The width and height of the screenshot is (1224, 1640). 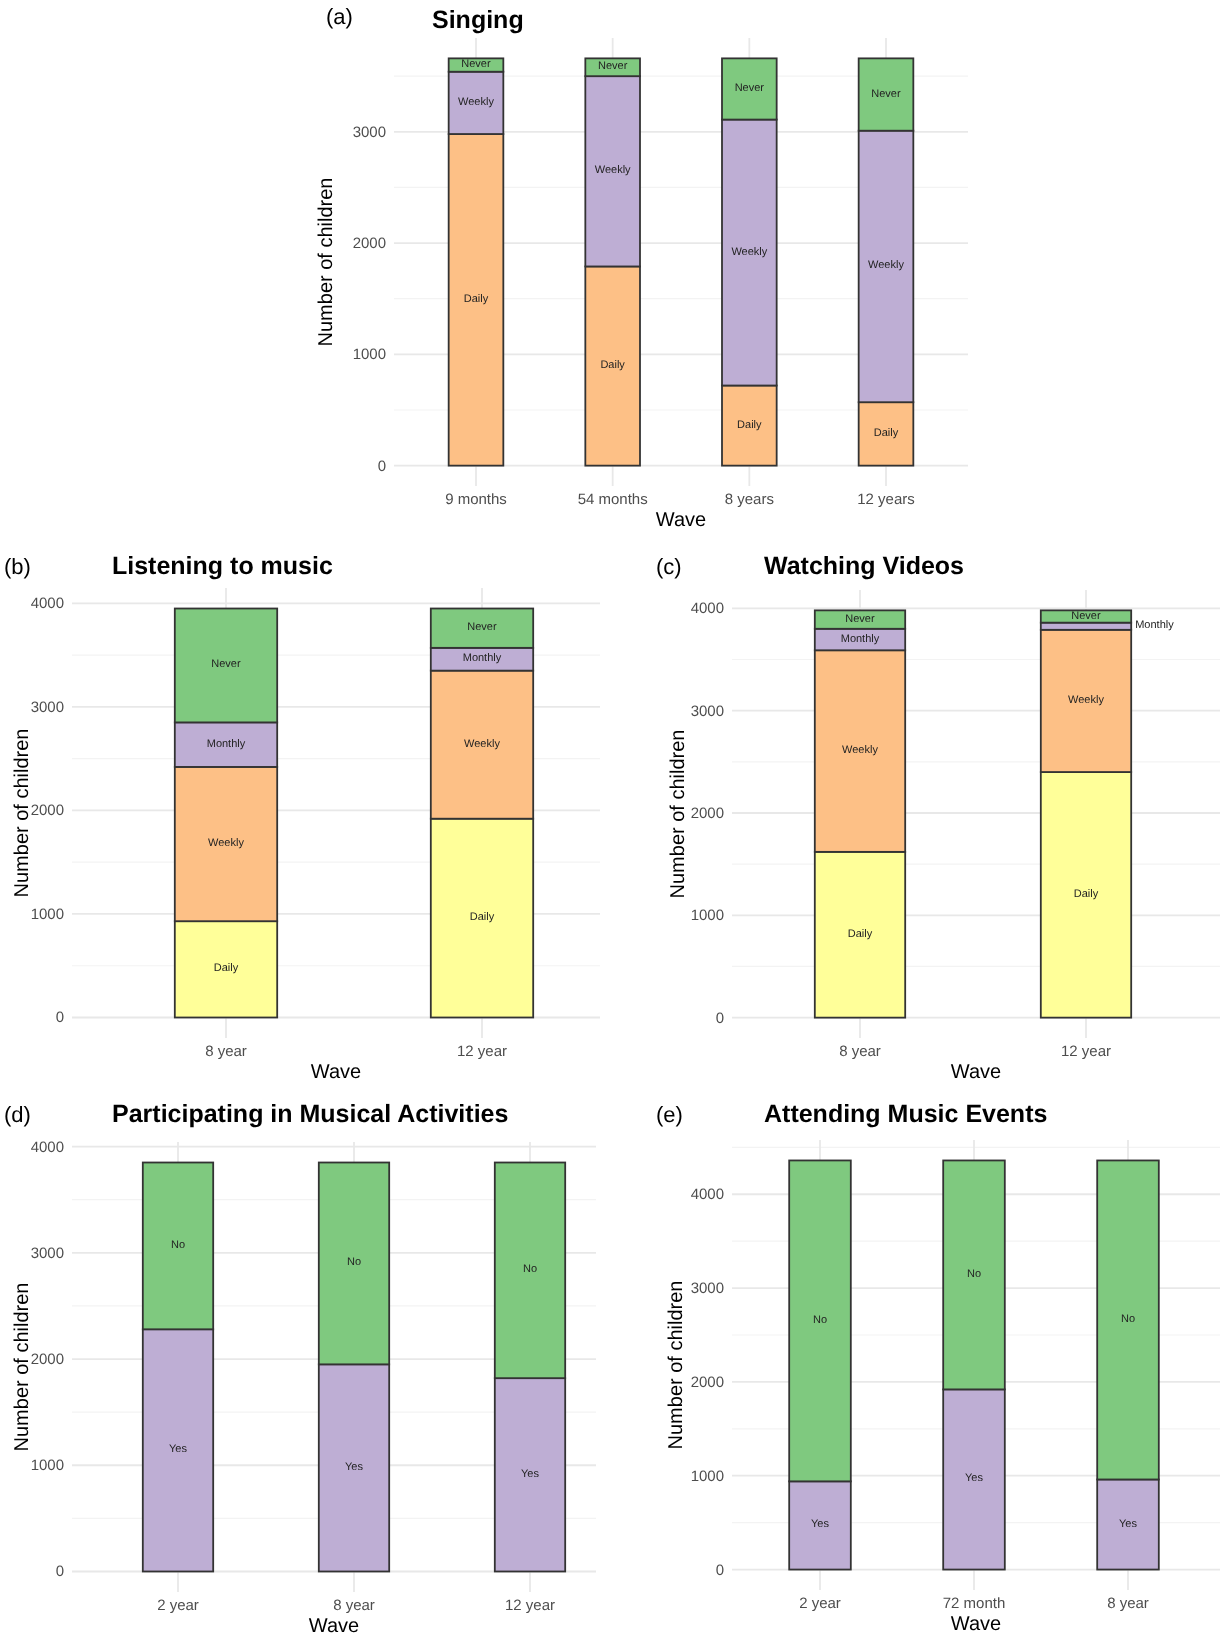 What do you see at coordinates (222, 566) in the screenshot?
I see `chart-title: Listening to music` at bounding box center [222, 566].